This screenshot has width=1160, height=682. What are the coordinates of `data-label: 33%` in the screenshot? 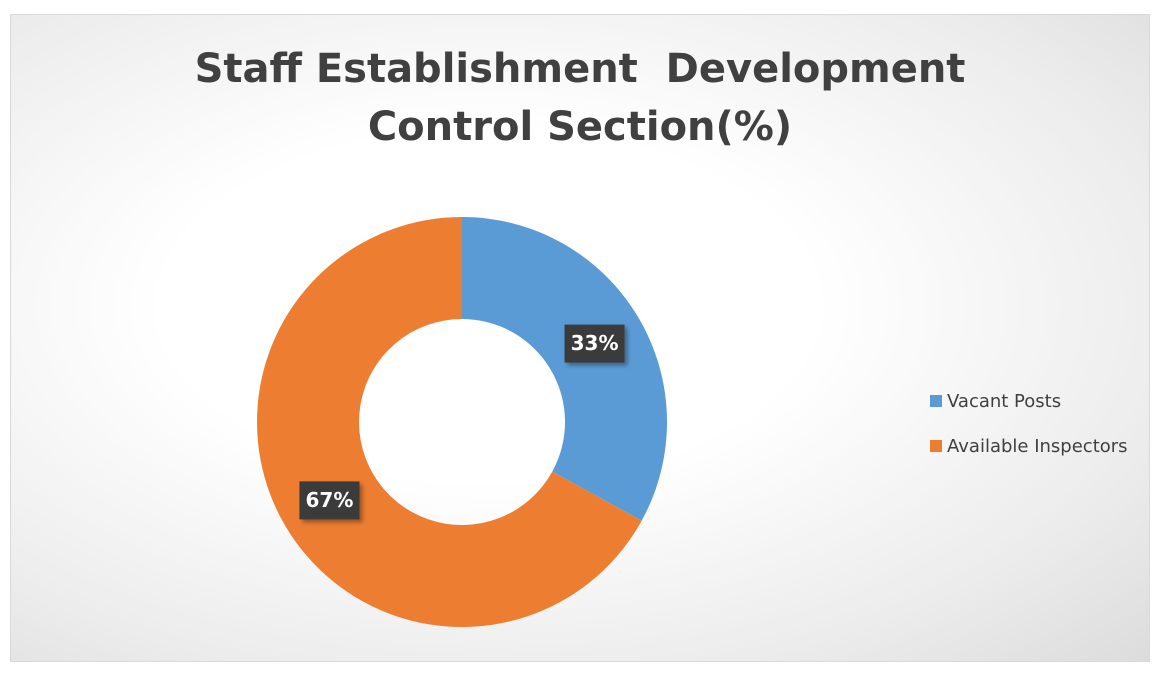 It's located at (595, 343).